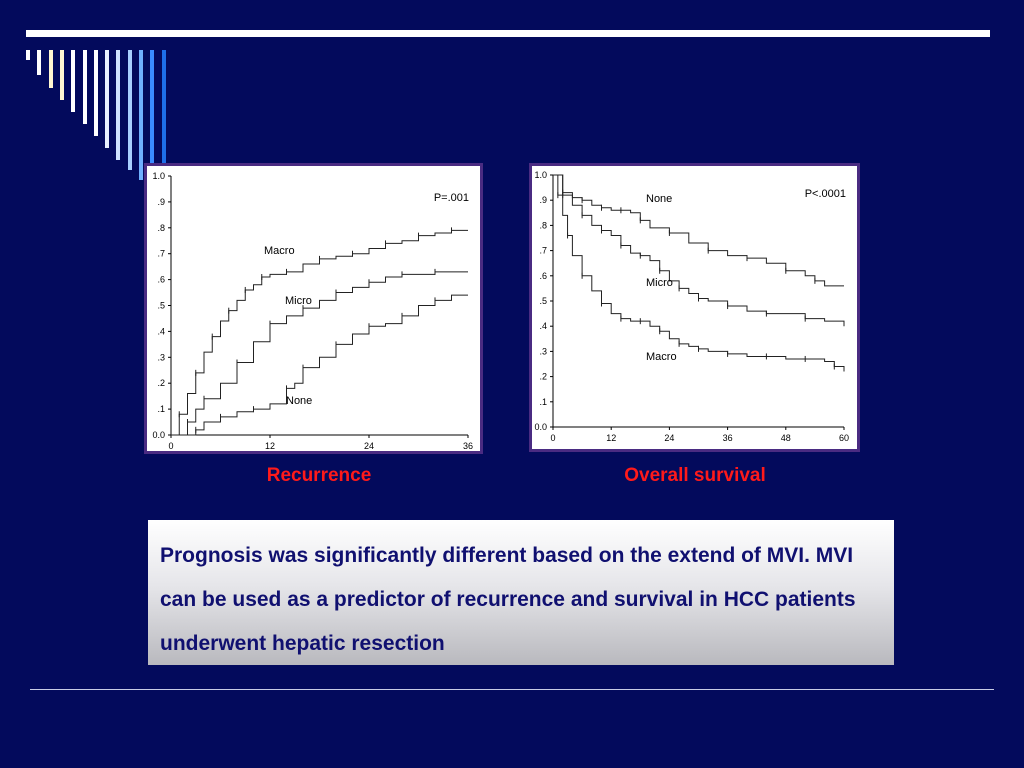  Describe the element at coordinates (844, 438) in the screenshot. I see `x-tick-label: 60` at that location.